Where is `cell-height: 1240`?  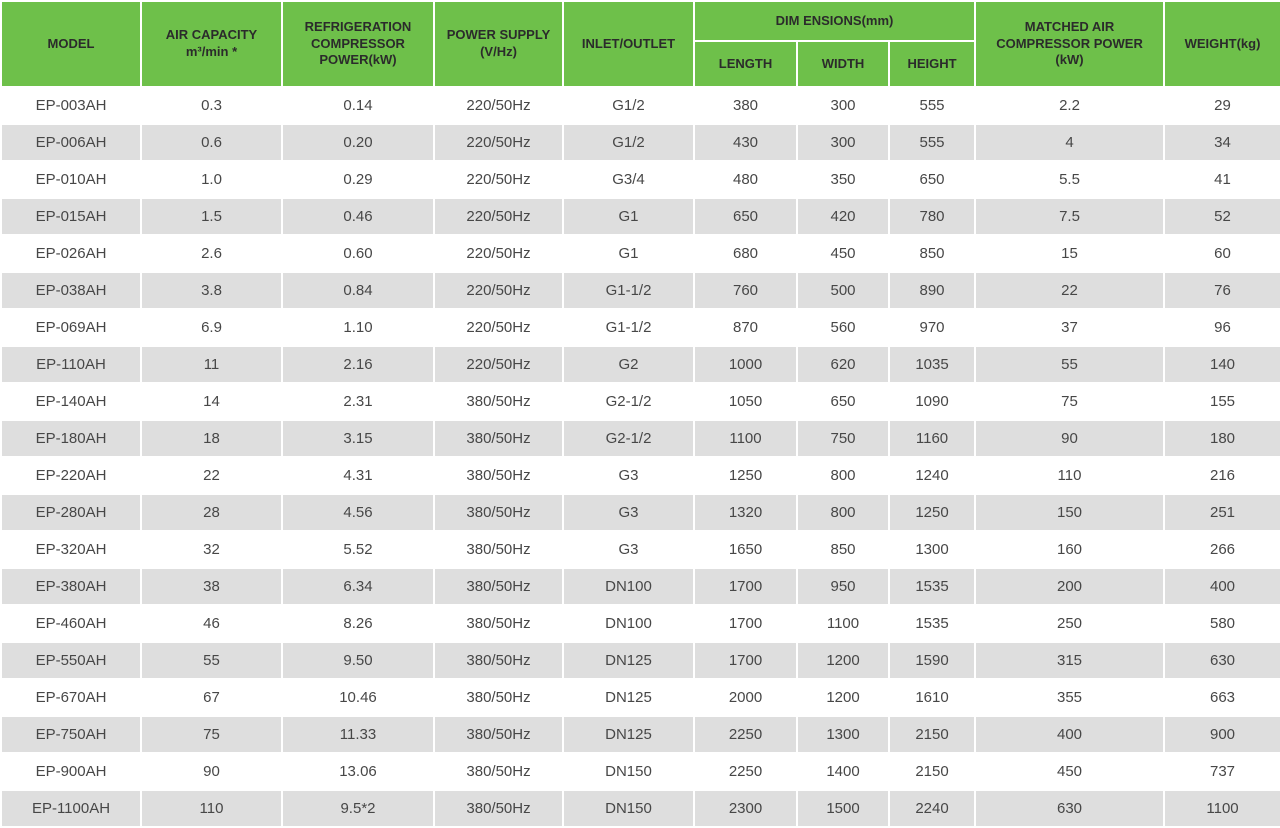
cell-height: 1240 is located at coordinates (932, 475).